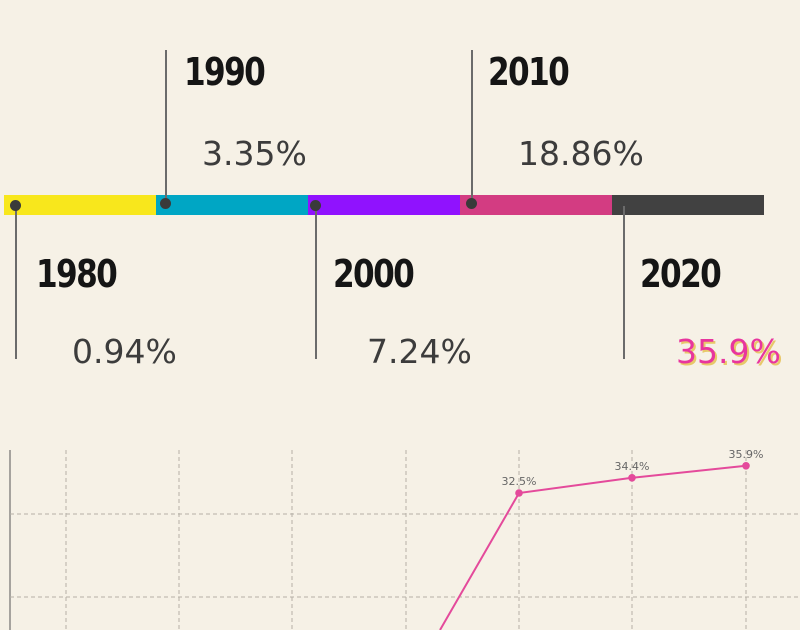 The width and height of the screenshot is (800, 630). I want to click on data-label: 32.5%, so click(519, 481).